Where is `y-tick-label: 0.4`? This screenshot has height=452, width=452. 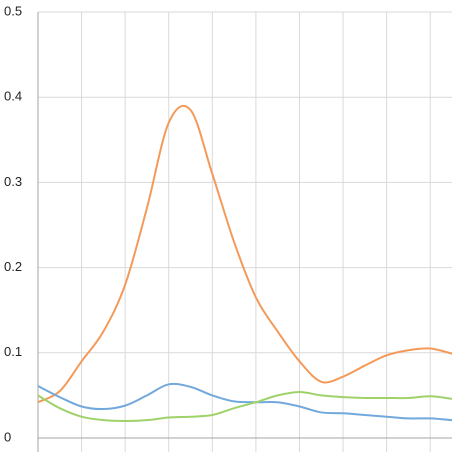 y-tick-label: 0.4 is located at coordinates (13, 96).